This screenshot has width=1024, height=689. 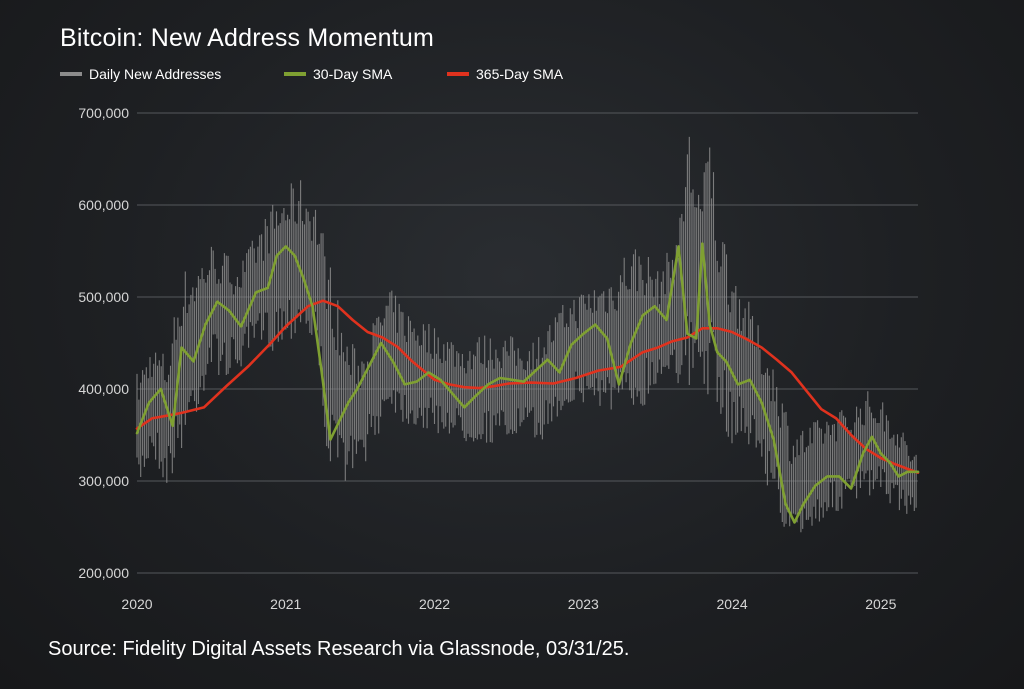 What do you see at coordinates (731, 604) in the screenshot?
I see `x-tick-label: 2024` at bounding box center [731, 604].